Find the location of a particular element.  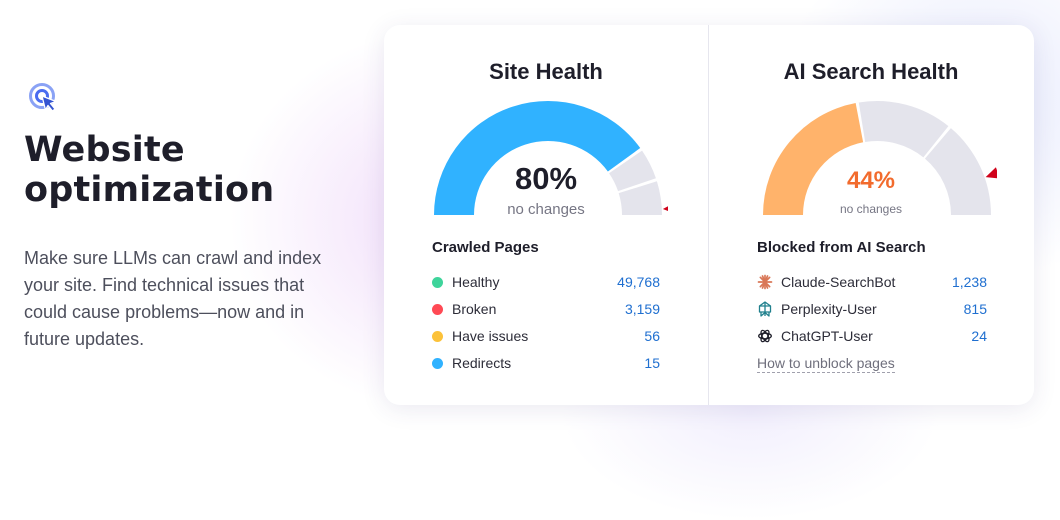

row-label: Perplexity-User is located at coordinates (829, 309).